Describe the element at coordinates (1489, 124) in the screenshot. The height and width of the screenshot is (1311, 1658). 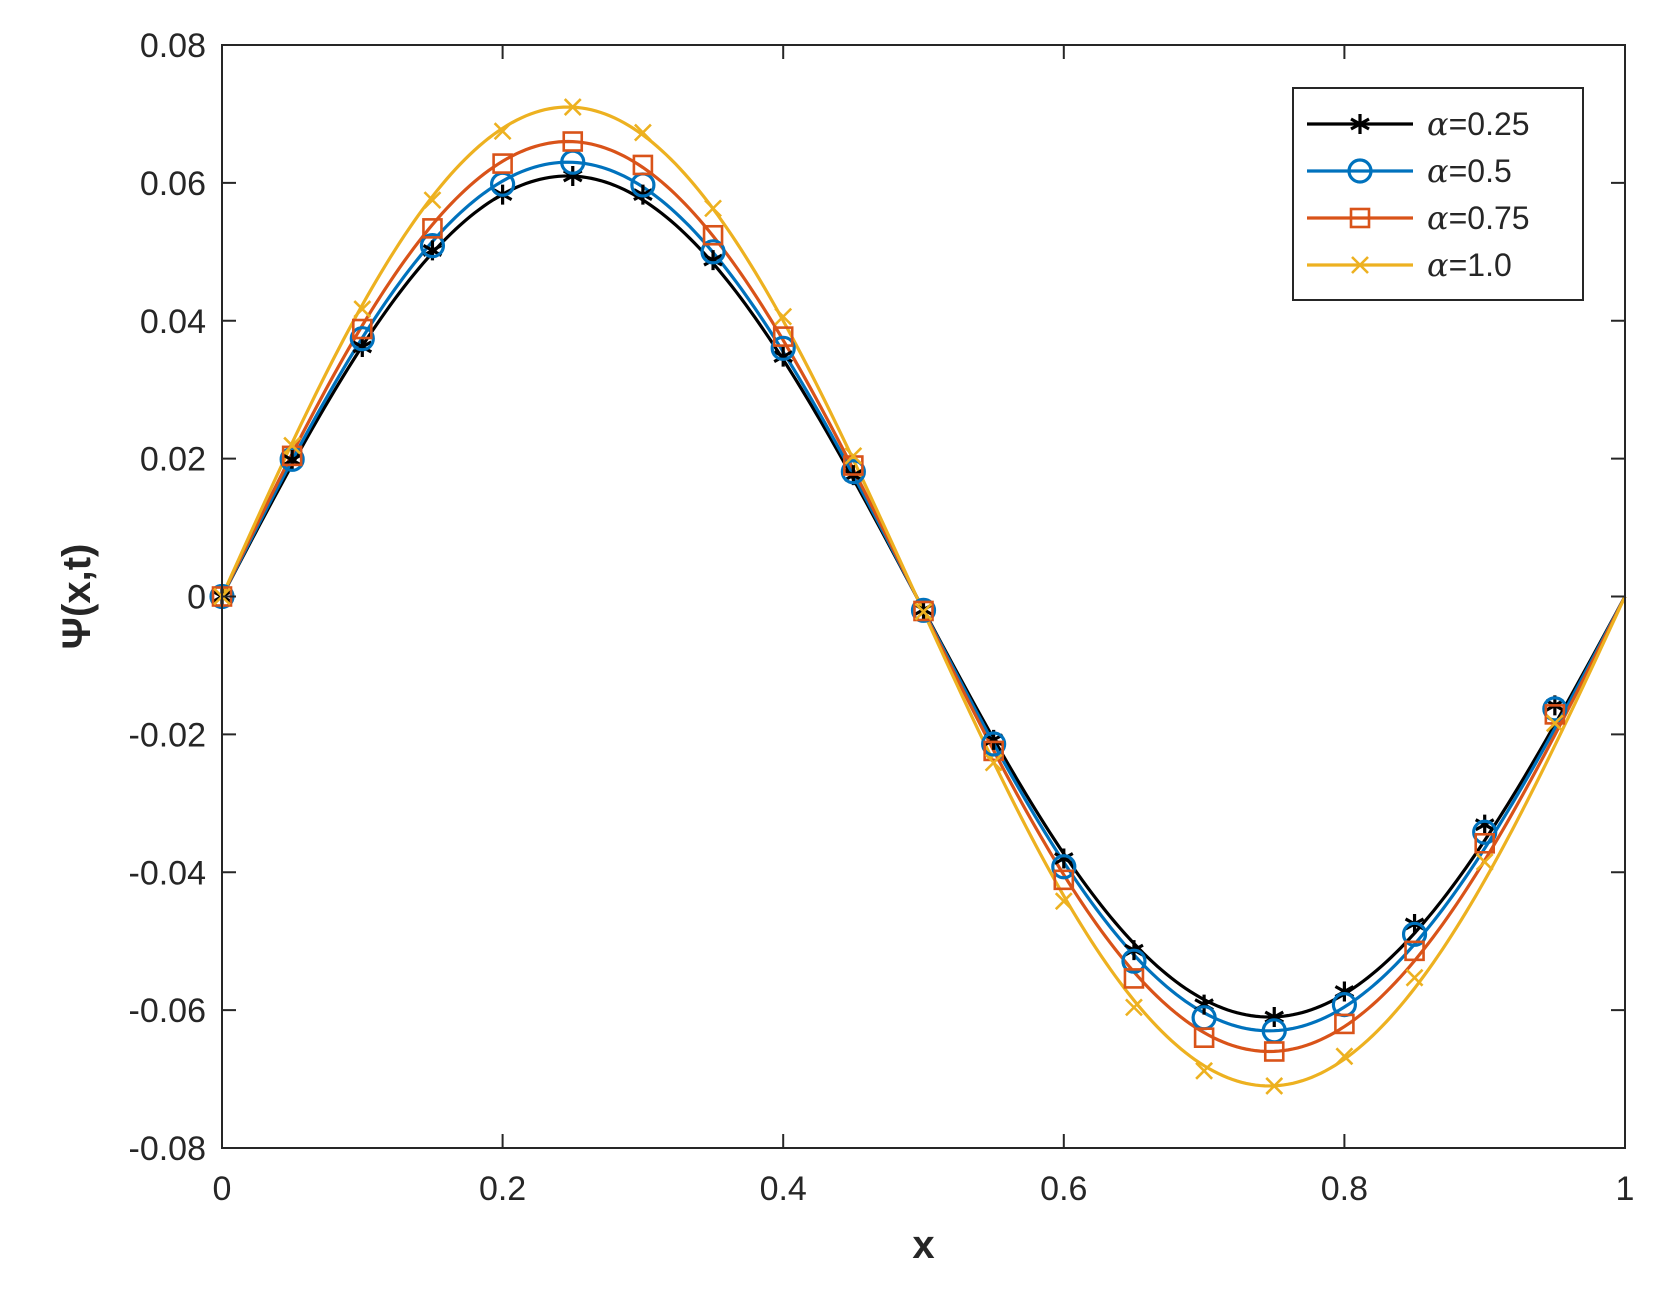
I see `legend-value: =0.25` at that location.